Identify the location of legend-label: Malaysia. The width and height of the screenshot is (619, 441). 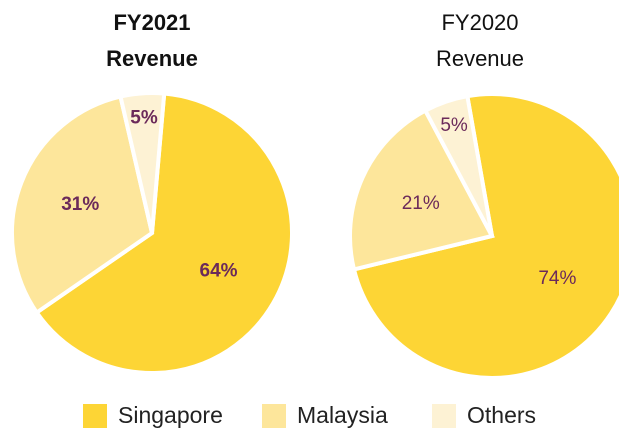
(342, 415).